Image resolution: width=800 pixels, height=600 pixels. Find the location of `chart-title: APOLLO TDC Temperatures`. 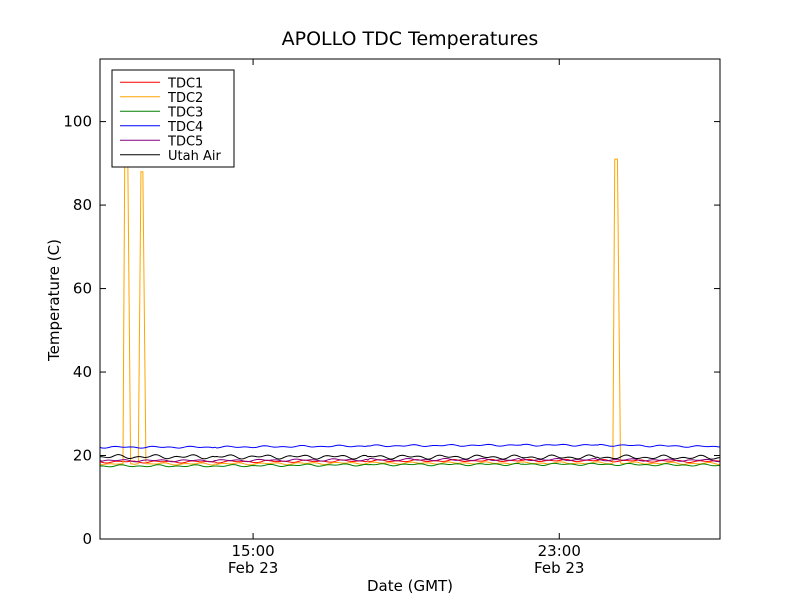

chart-title: APOLLO TDC Temperatures is located at coordinates (410, 39).